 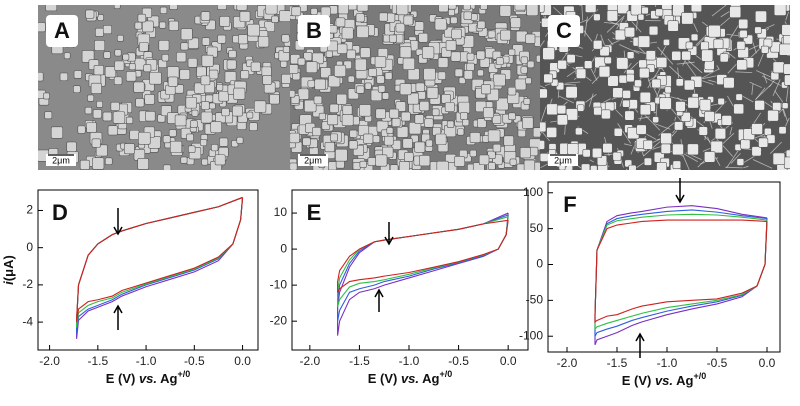 What do you see at coordinates (409, 361) in the screenshot?
I see `x-tick-label: -1.0` at bounding box center [409, 361].